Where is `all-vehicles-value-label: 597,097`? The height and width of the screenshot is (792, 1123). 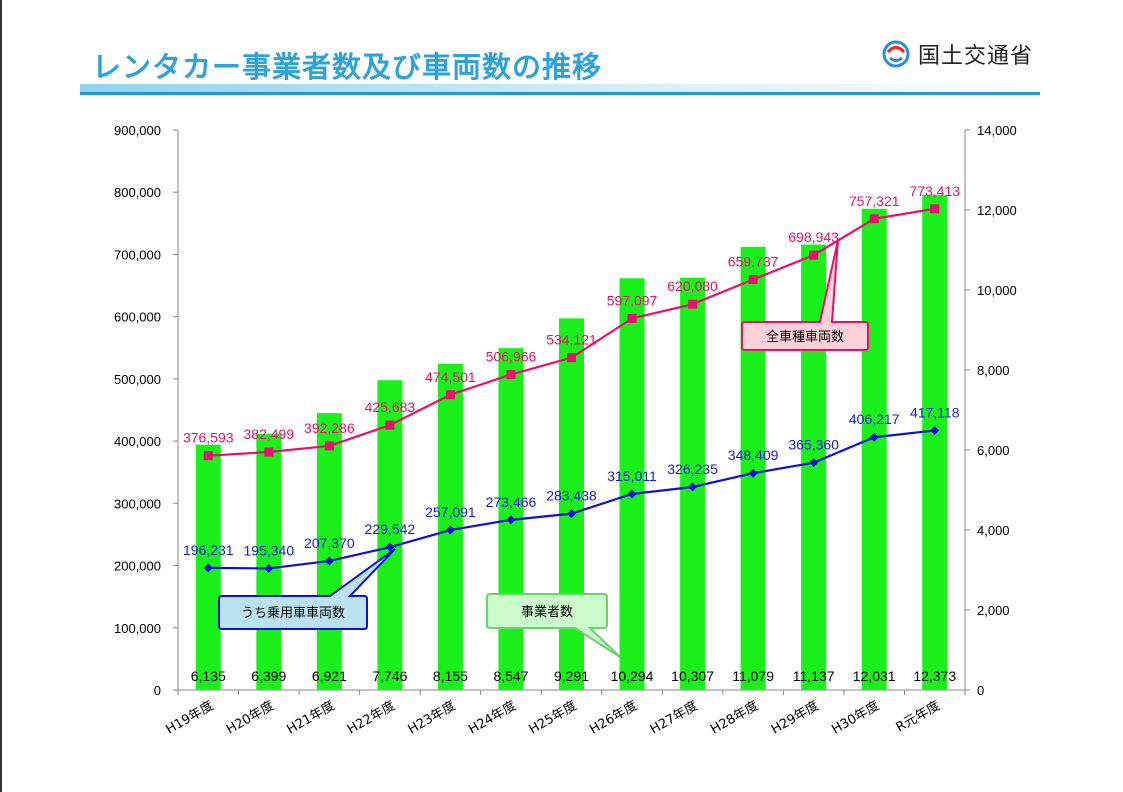 all-vehicles-value-label: 597,097 is located at coordinates (632, 300).